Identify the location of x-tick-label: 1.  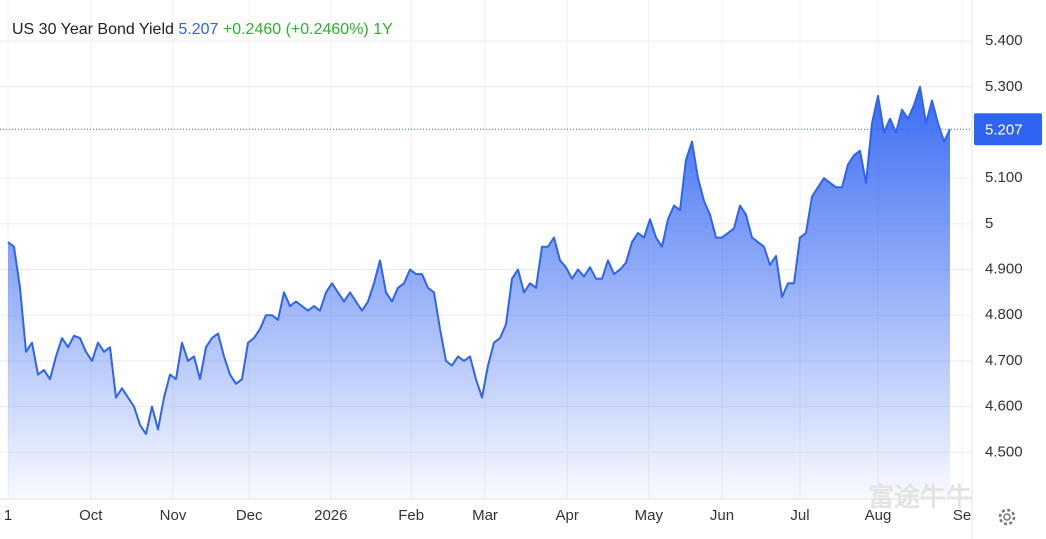
(8, 515).